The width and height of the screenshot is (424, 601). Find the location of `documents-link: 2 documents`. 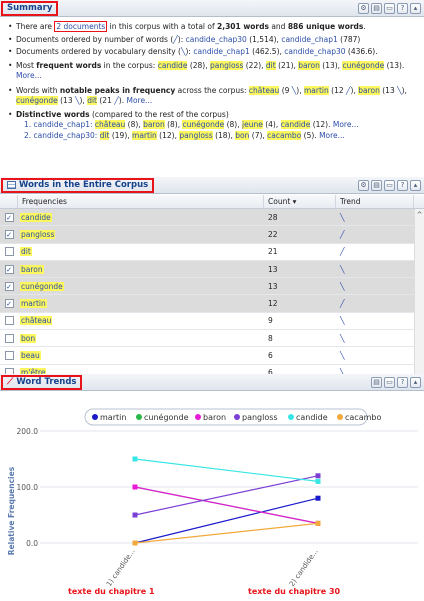

documents-link: 2 documents is located at coordinates (81, 26).